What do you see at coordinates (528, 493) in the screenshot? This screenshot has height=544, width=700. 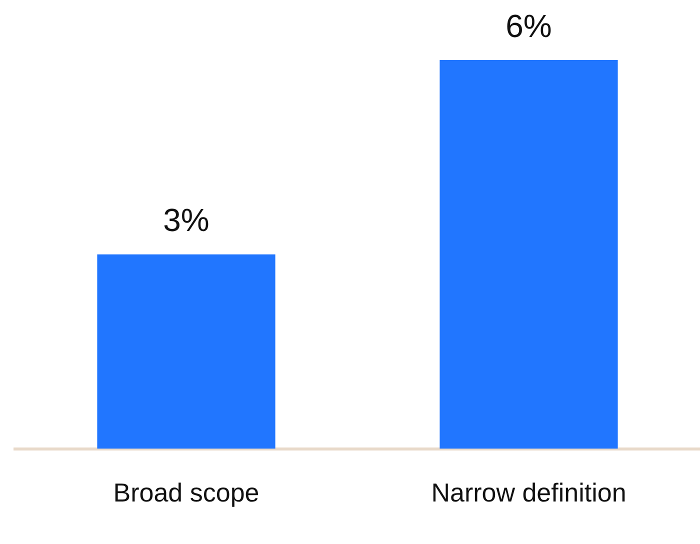 I see `x-tick-label: Narrow definition` at bounding box center [528, 493].